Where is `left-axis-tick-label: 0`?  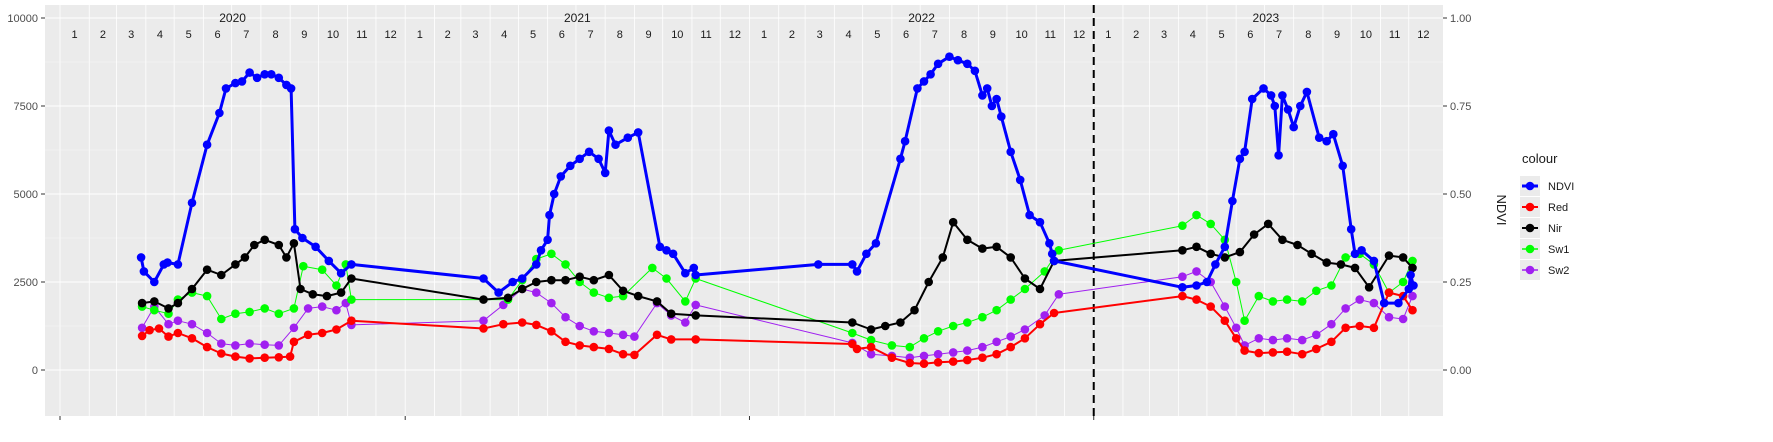
left-axis-tick-label: 0 is located at coordinates (35, 371).